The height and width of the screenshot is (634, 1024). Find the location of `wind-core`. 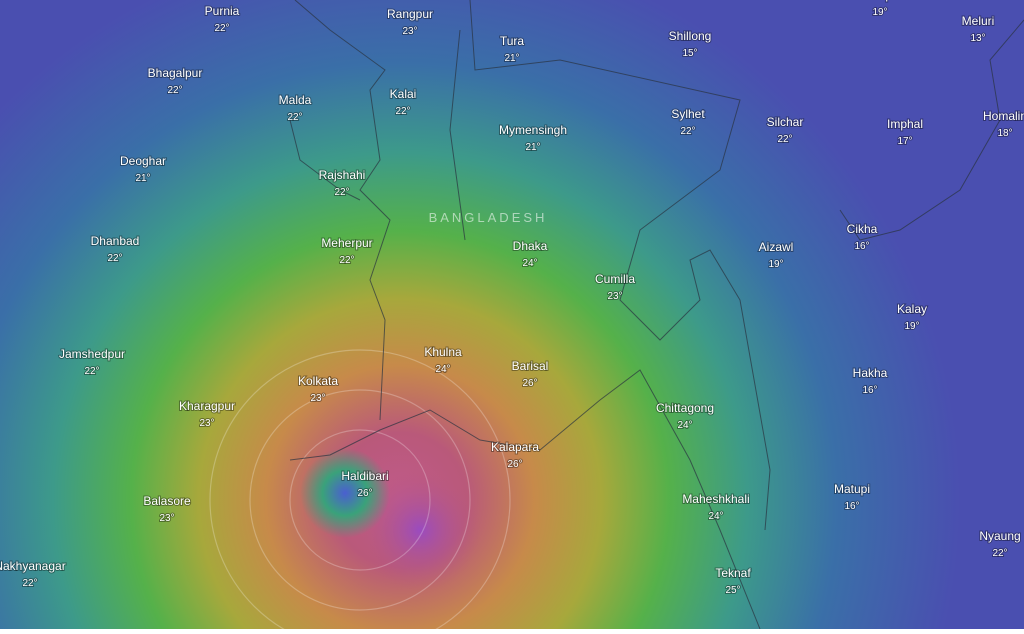

wind-core is located at coordinates (420, 530).